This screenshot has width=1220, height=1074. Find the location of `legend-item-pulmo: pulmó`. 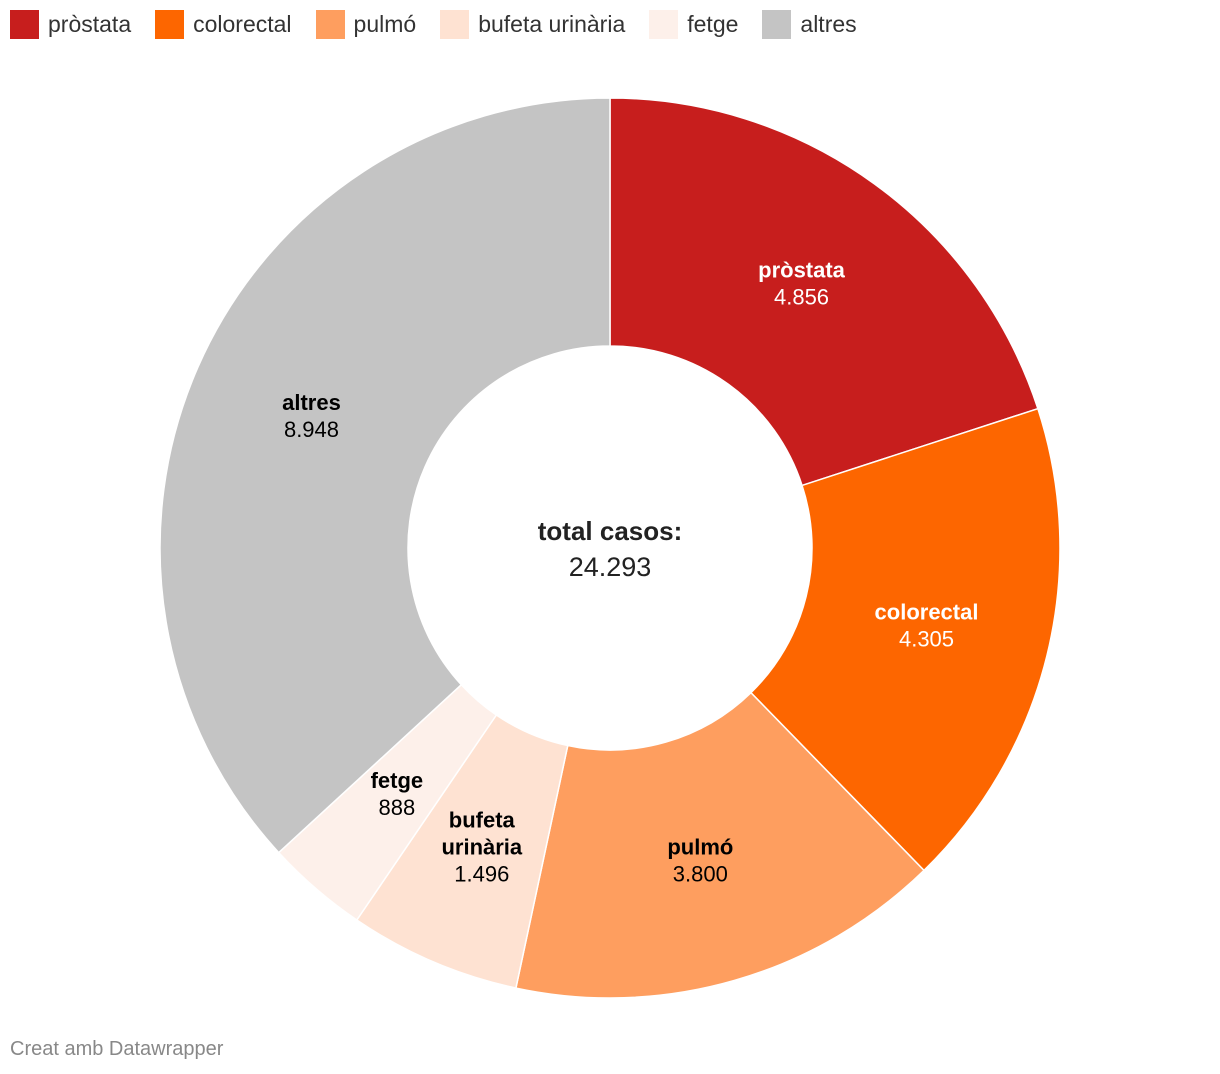

legend-item-pulmo: pulmó is located at coordinates (366, 24).